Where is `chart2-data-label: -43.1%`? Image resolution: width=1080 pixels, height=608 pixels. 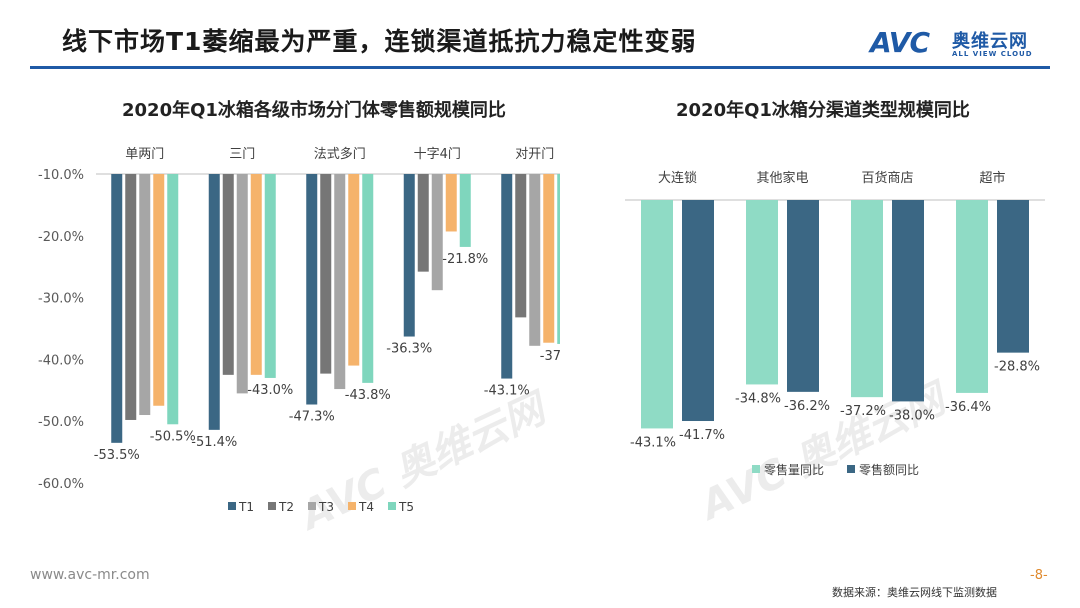 chart2-data-label: -43.1% is located at coordinates (653, 442).